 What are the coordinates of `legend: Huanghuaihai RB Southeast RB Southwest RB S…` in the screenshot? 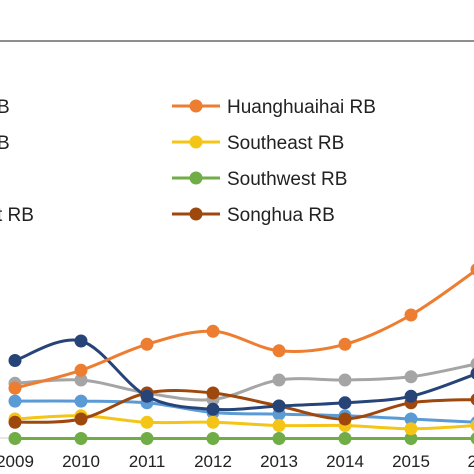 It's located at (274, 161).